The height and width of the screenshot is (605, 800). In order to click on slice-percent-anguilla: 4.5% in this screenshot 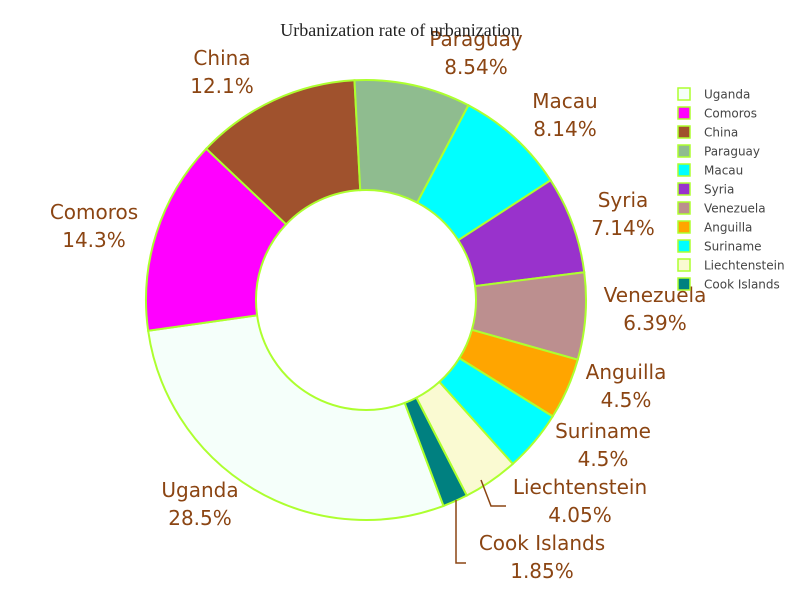, I will do `click(626, 400)`.